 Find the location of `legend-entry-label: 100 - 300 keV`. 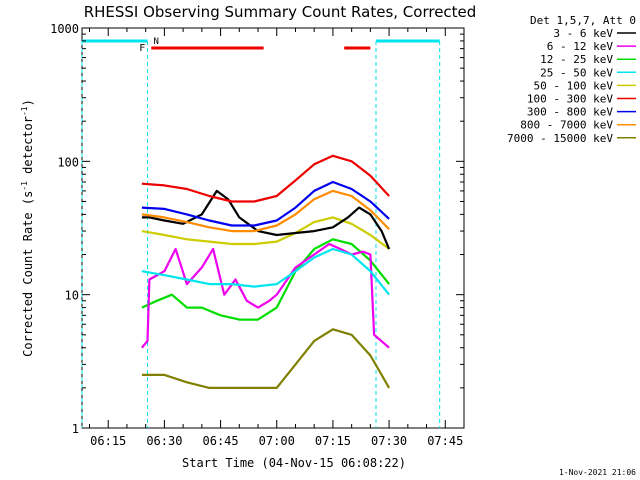

legend-entry-label: 100 - 300 keV is located at coordinates (570, 99).